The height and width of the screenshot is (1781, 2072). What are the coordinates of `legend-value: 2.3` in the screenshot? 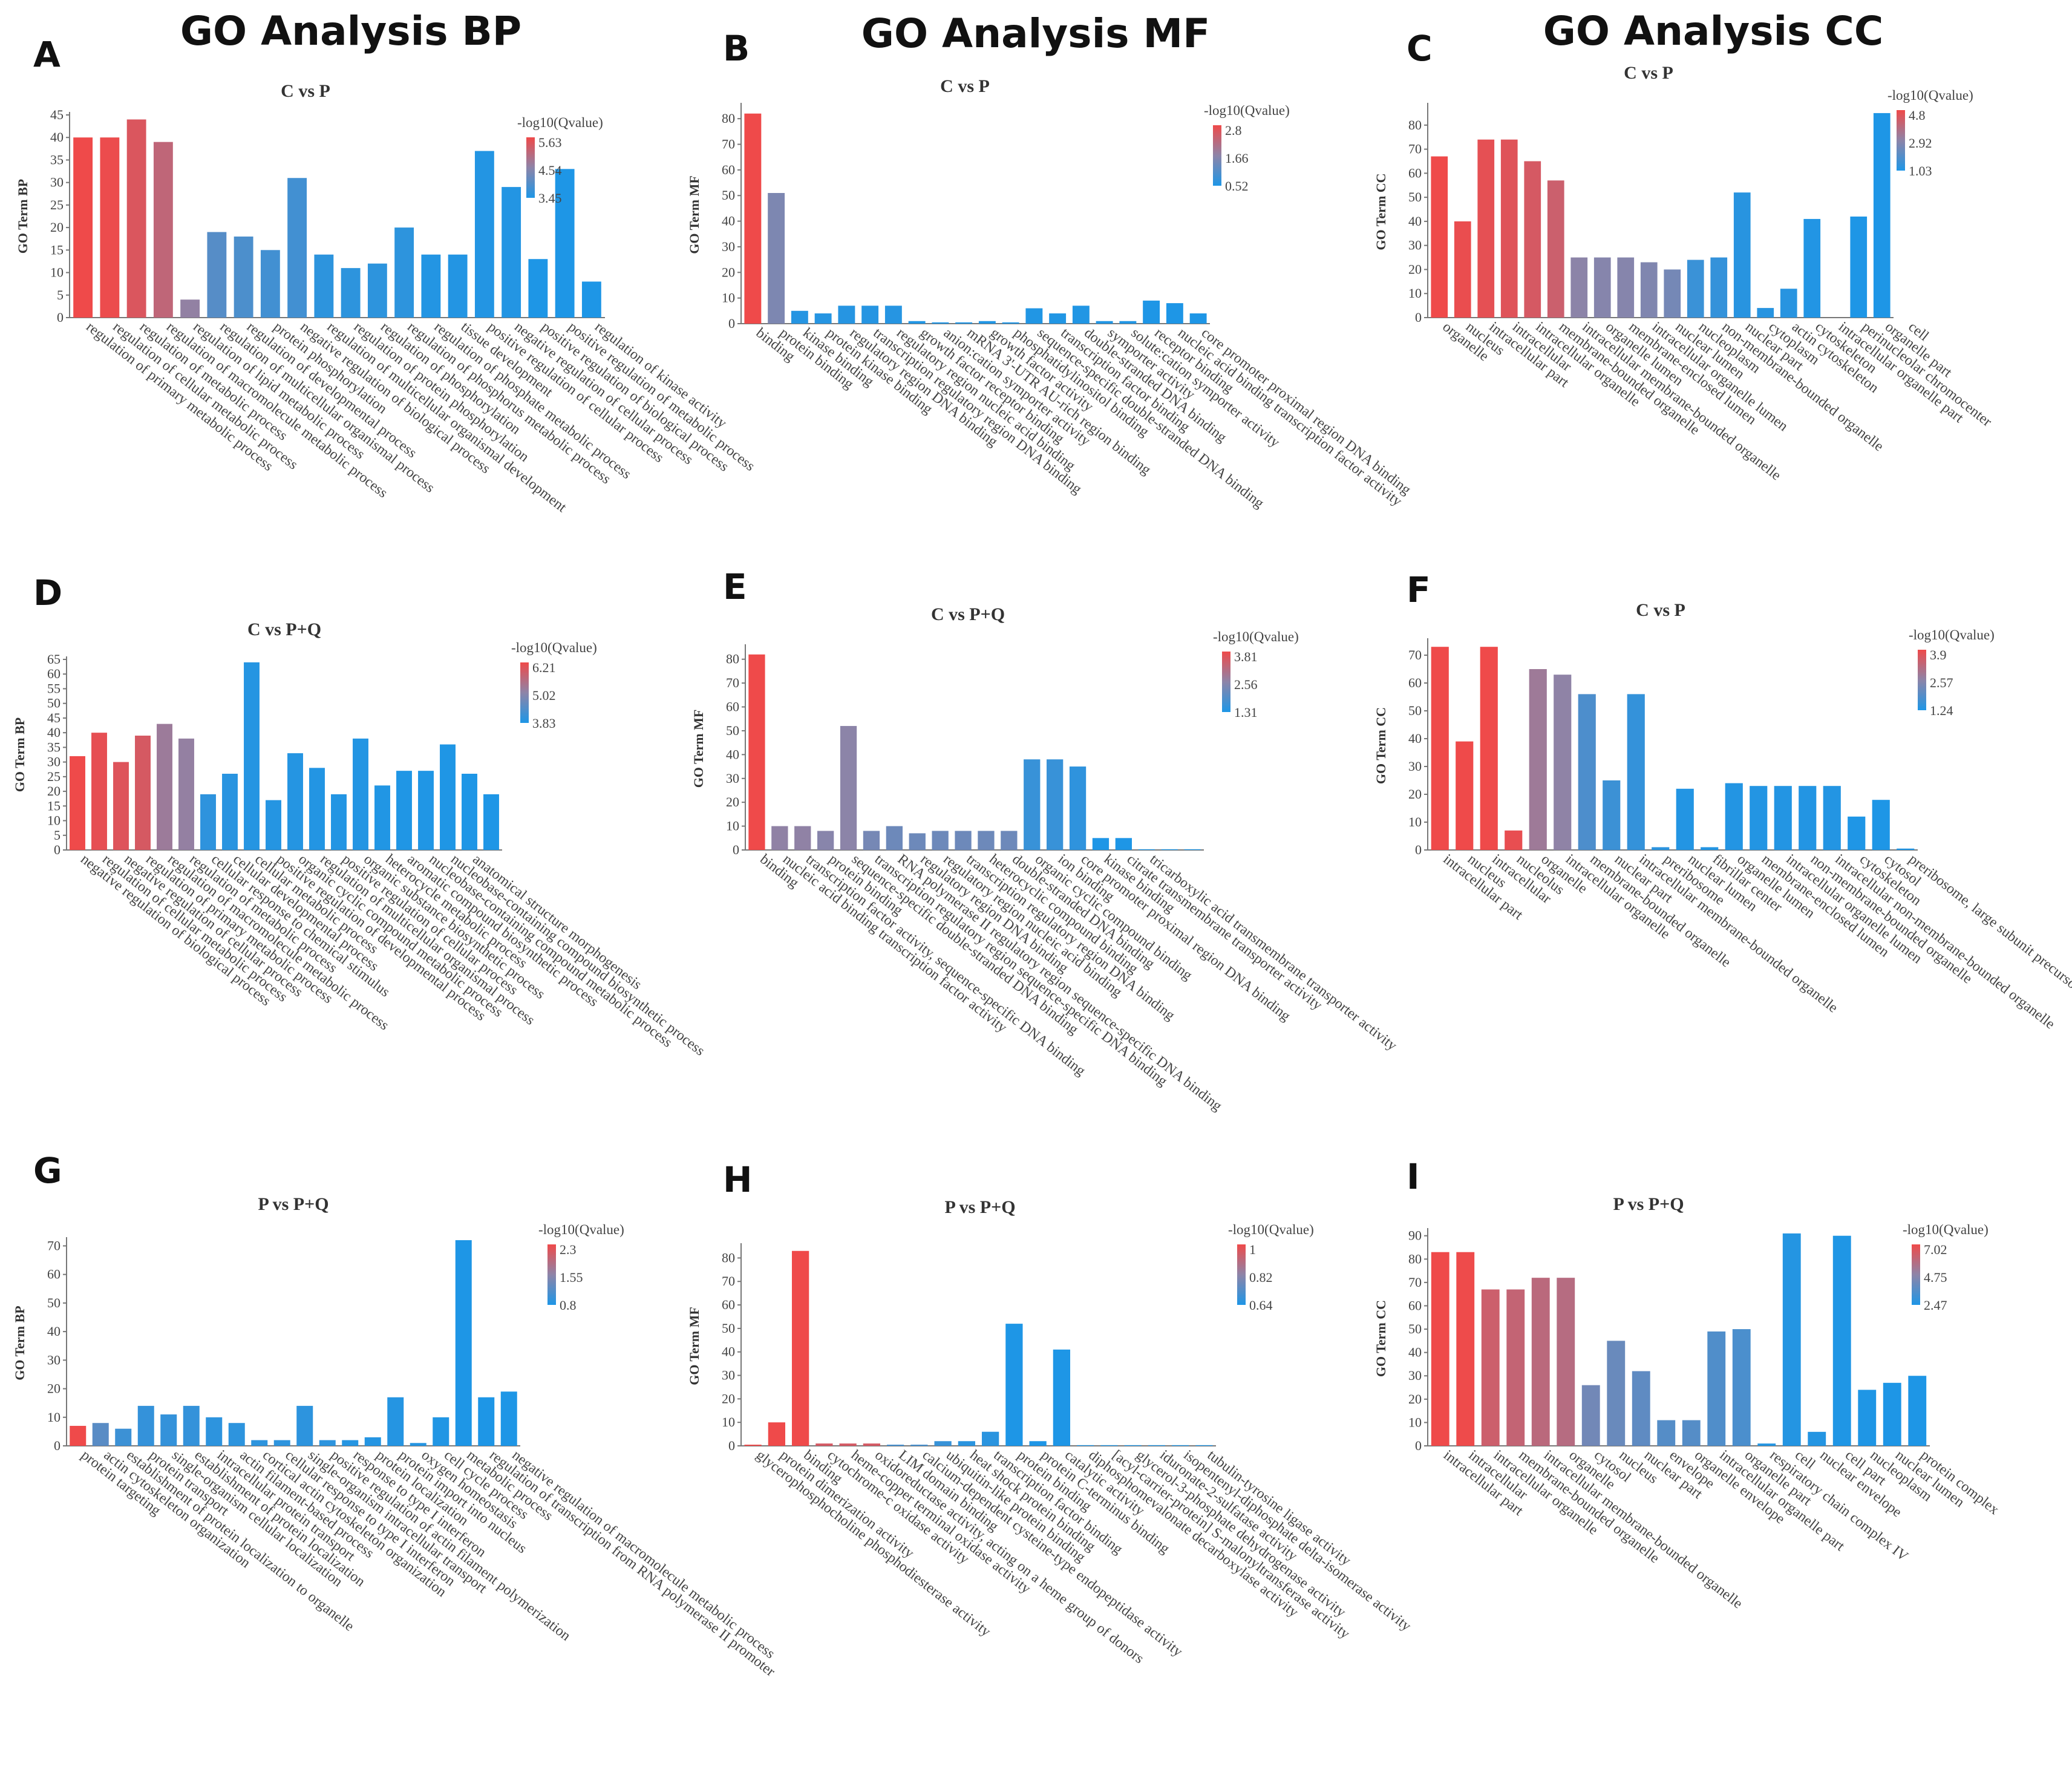 It's located at (568, 1250).